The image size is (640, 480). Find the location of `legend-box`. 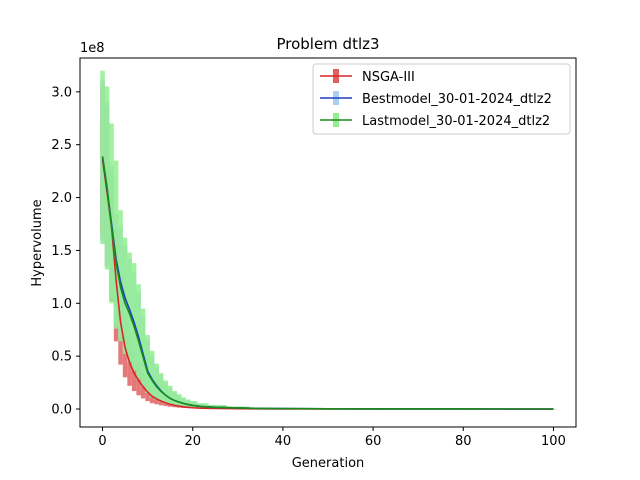

legend-box is located at coordinates (441, 99).